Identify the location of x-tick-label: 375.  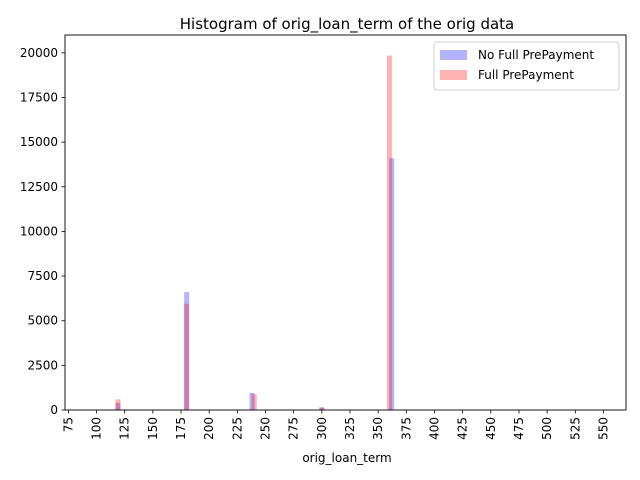
(406, 428).